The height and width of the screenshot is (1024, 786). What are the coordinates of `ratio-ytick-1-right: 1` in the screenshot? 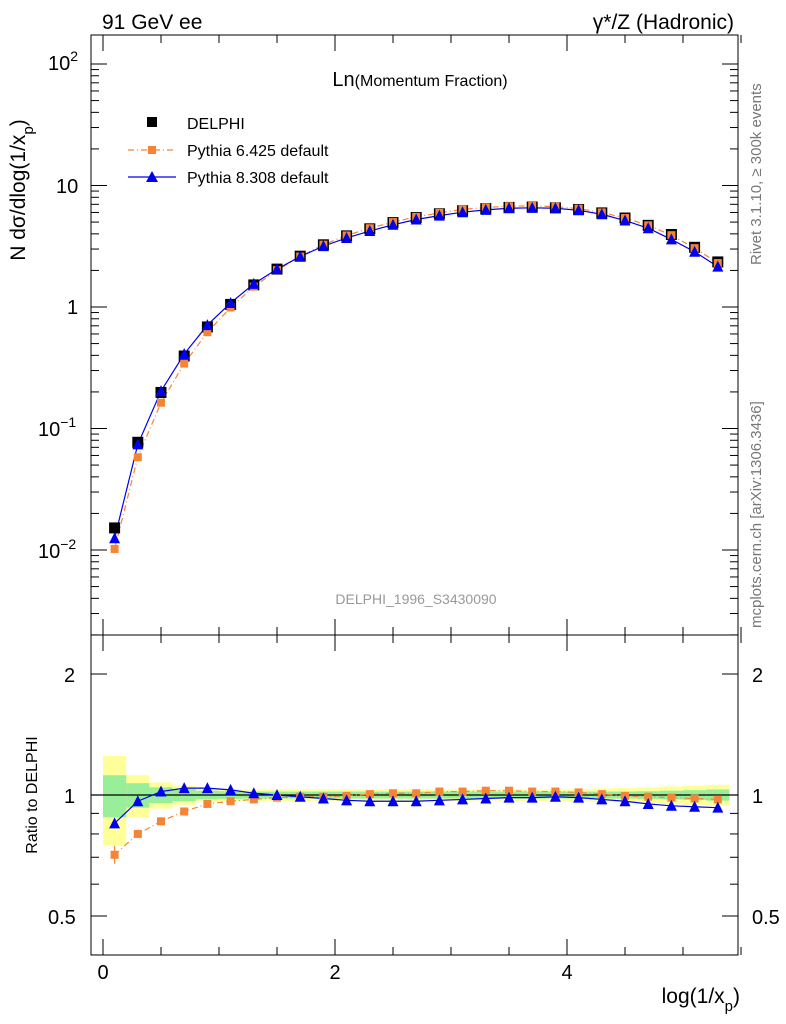 It's located at (757, 797).